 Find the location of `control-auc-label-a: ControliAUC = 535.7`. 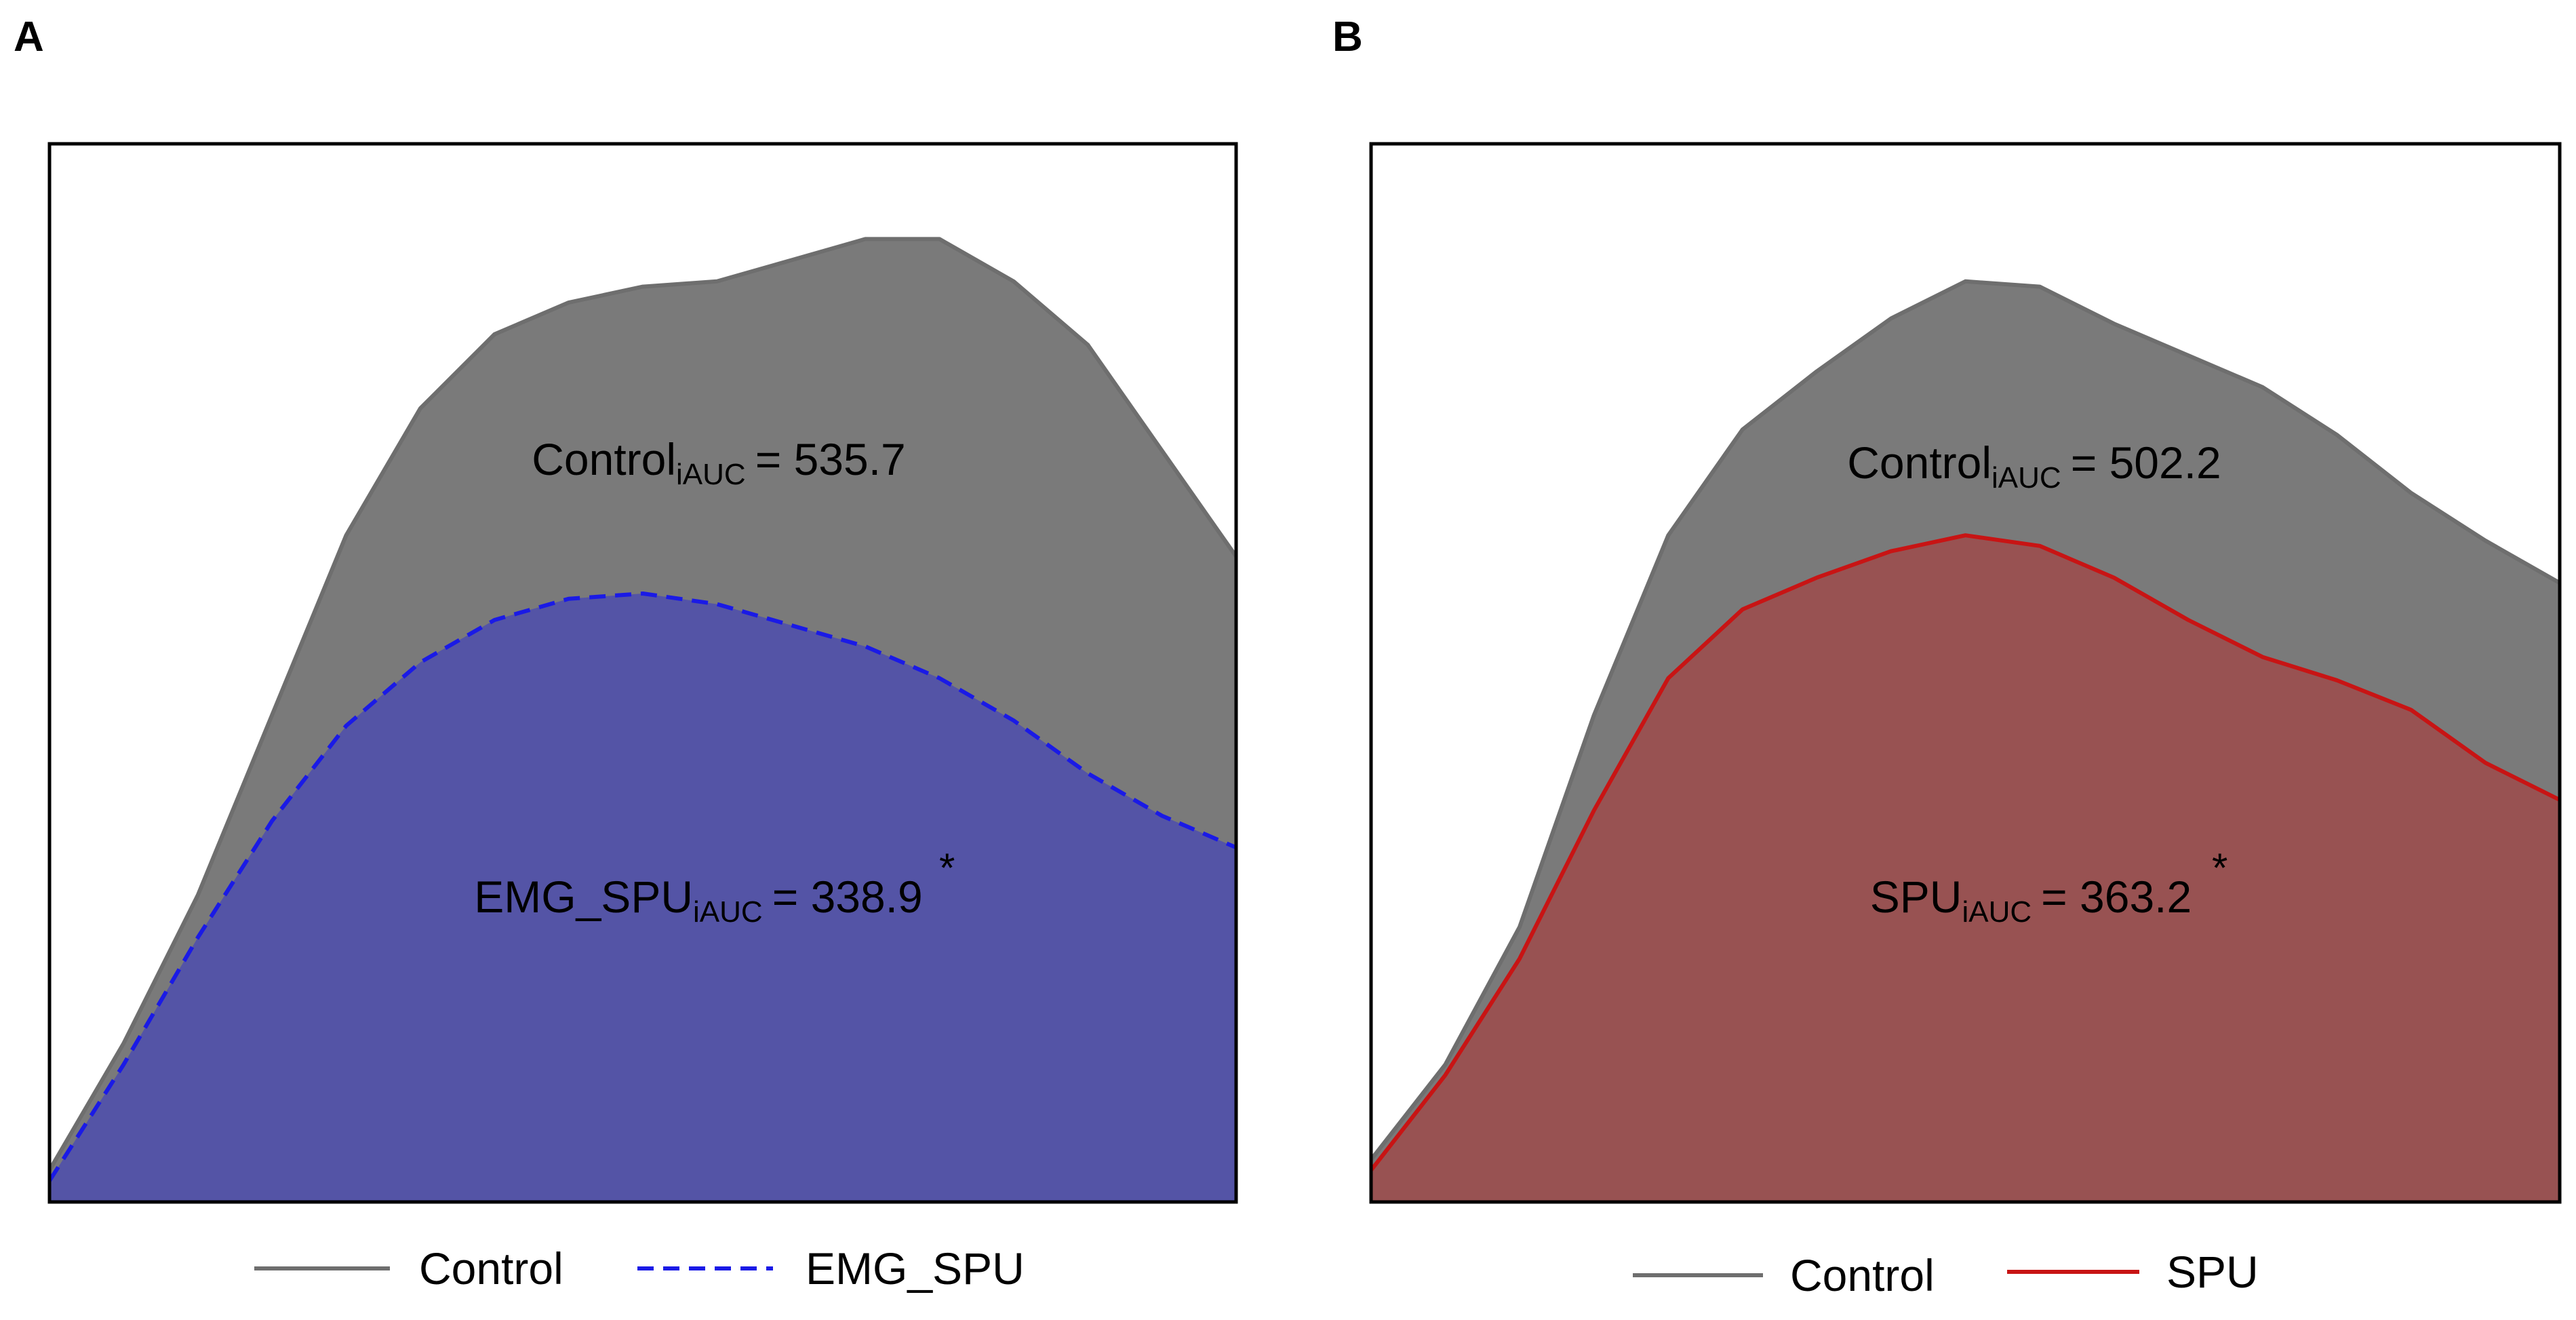

control-auc-label-a: ControliAUC = 535.7 is located at coordinates (719, 462).